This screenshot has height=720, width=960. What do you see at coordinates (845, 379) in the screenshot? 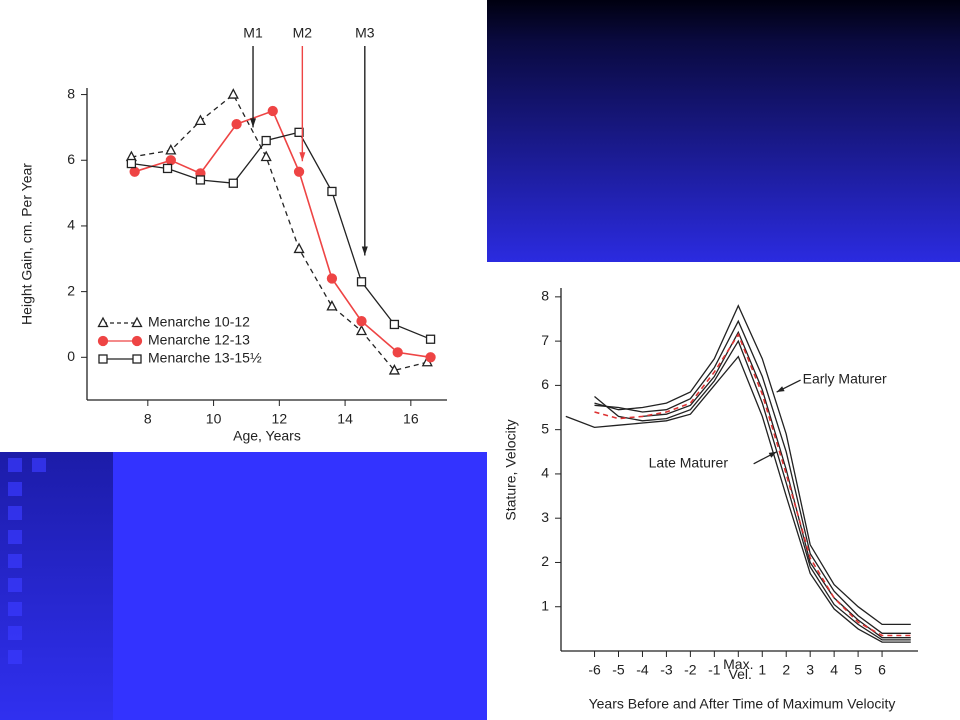
I see `annotation: Early Maturer` at bounding box center [845, 379].